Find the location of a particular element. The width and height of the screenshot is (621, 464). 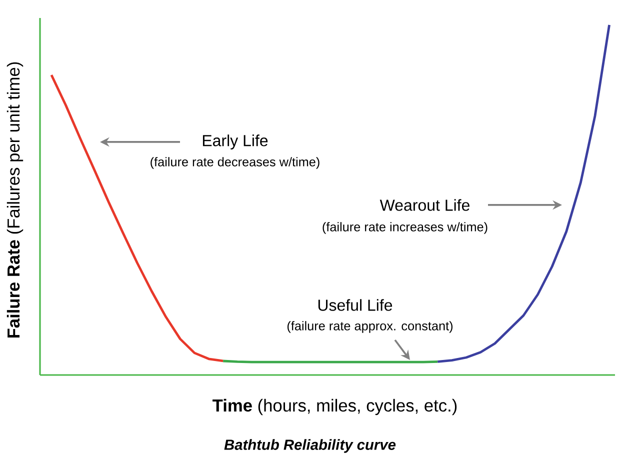

annotation: (failure rate increases w/time) is located at coordinates (405, 228).